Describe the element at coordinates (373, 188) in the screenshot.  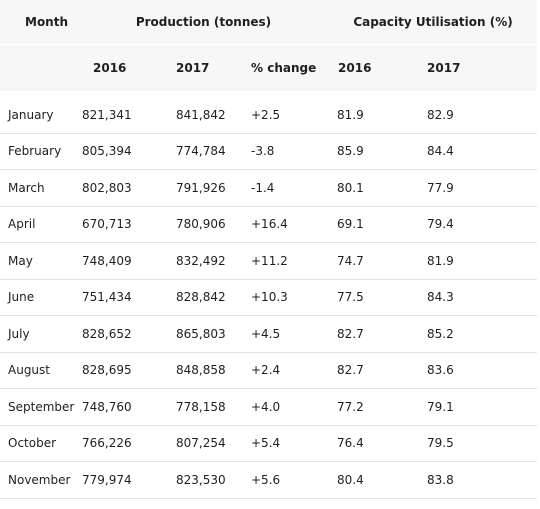
I see `cell-capacity-2016: 80.1` at that location.